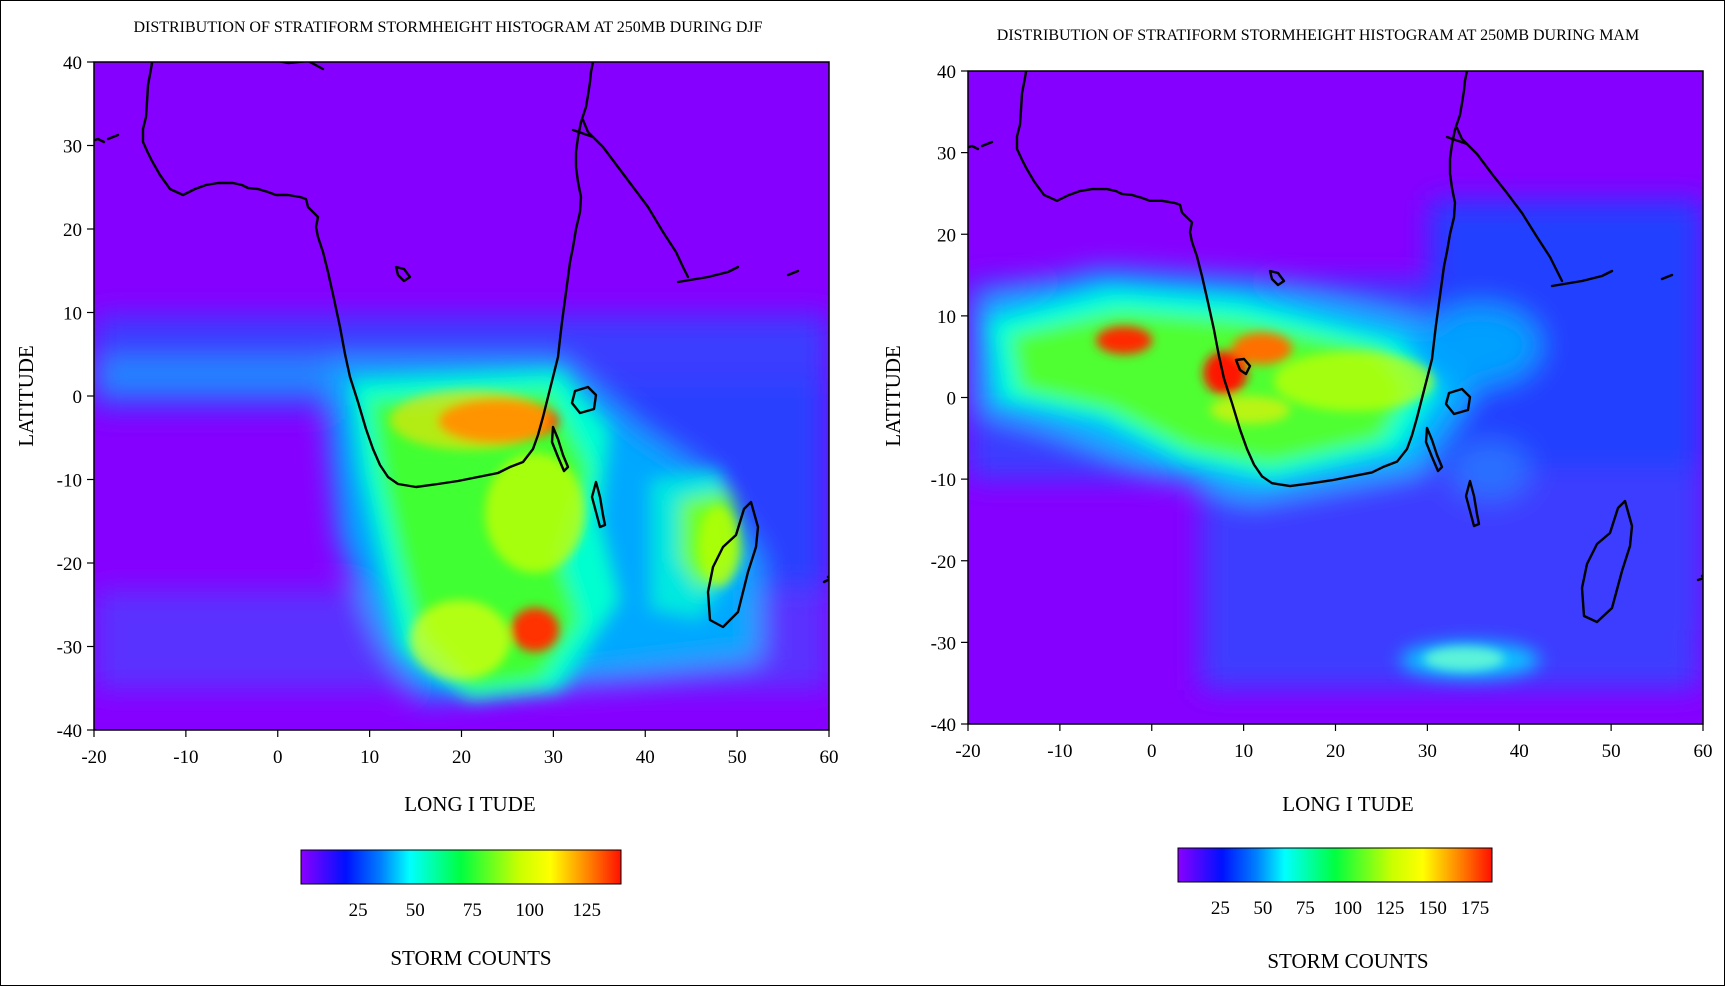 This screenshot has height=986, width=1725. Describe the element at coordinates (1335, 865) in the screenshot. I see `colorbar-gradient-mam` at that location.